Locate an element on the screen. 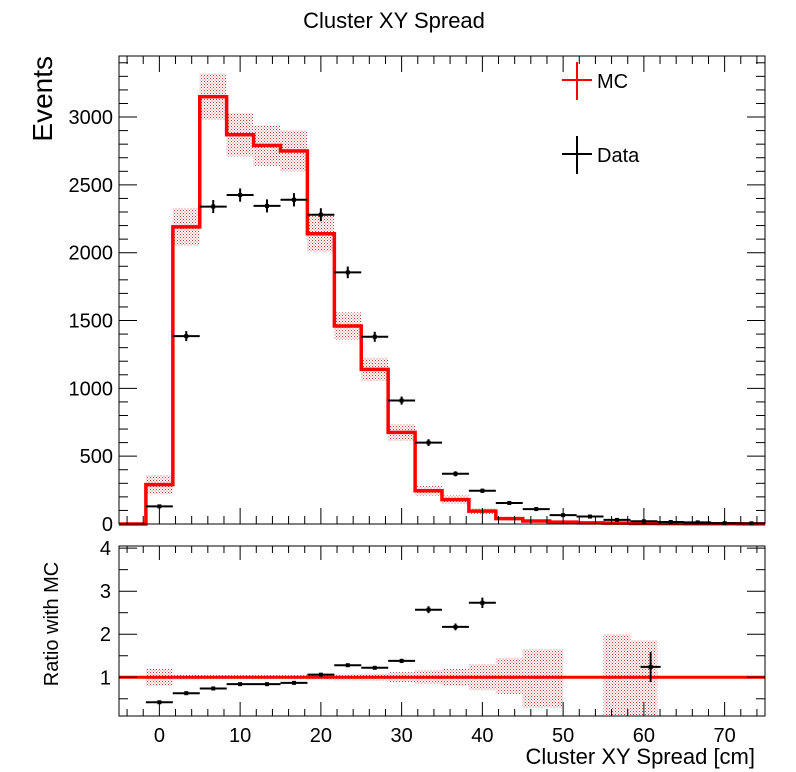  legend-data-label: Data is located at coordinates (618, 156).